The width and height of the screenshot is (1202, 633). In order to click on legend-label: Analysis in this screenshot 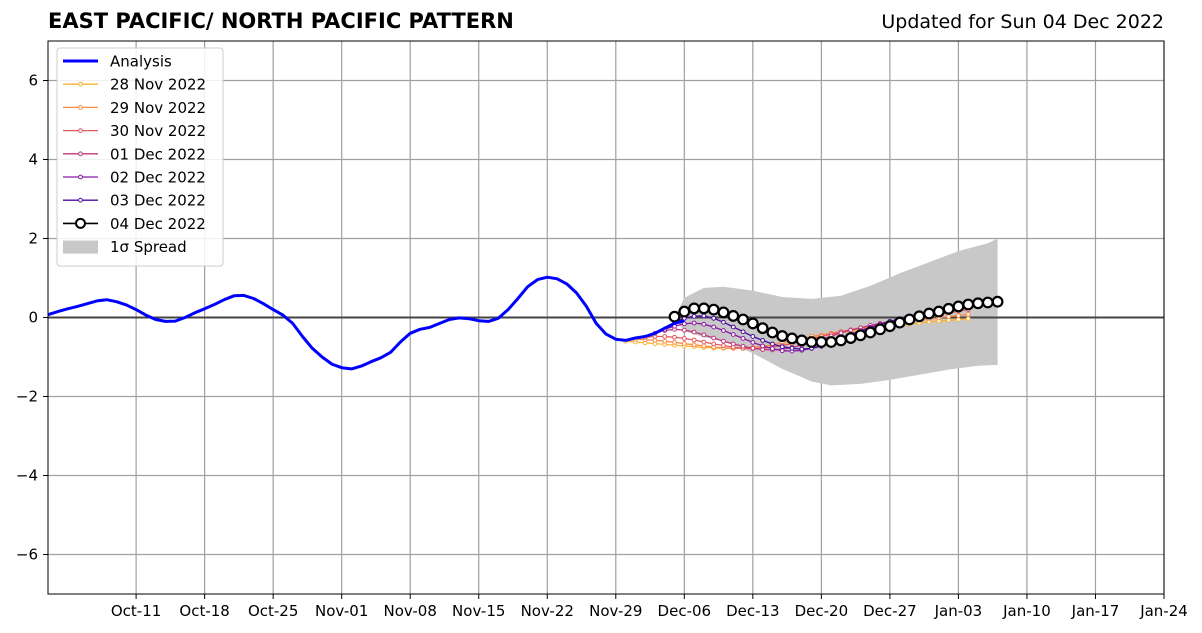, I will do `click(141, 62)`.